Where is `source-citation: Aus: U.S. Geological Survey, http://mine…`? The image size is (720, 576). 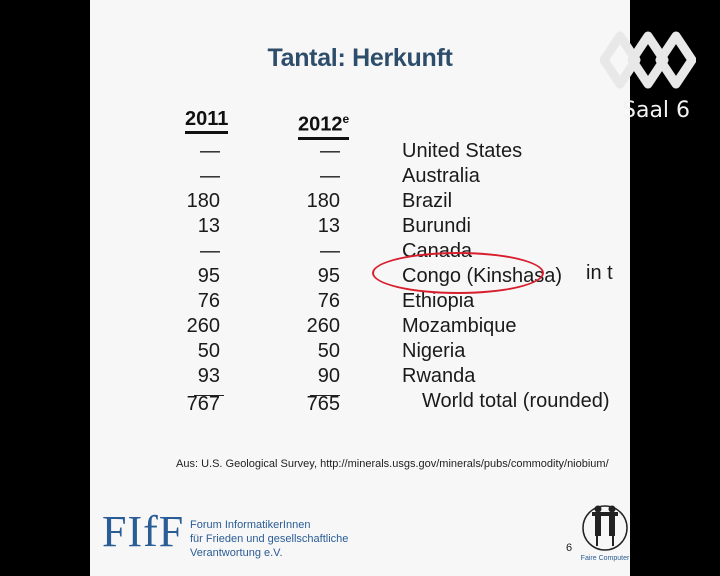 source-citation: Aus: U.S. Geological Survey, http://mine… is located at coordinates (392, 464).